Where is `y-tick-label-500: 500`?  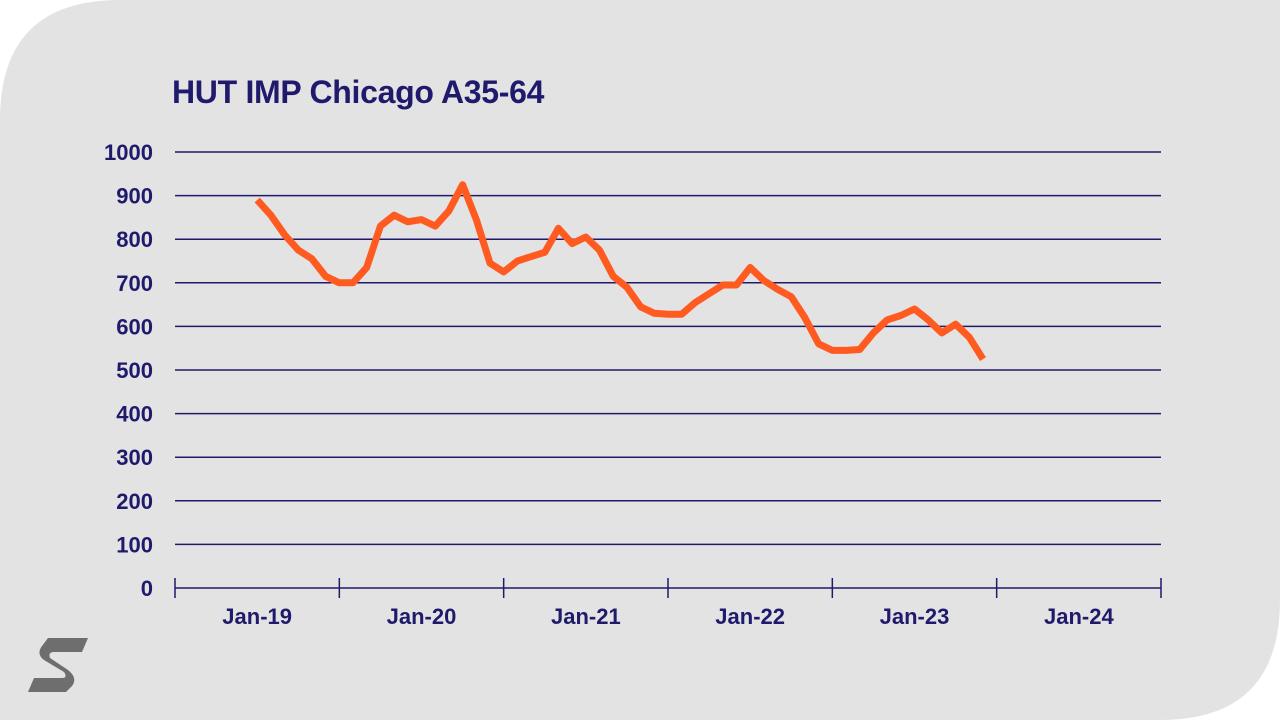 y-tick-label-500: 500 is located at coordinates (134, 370).